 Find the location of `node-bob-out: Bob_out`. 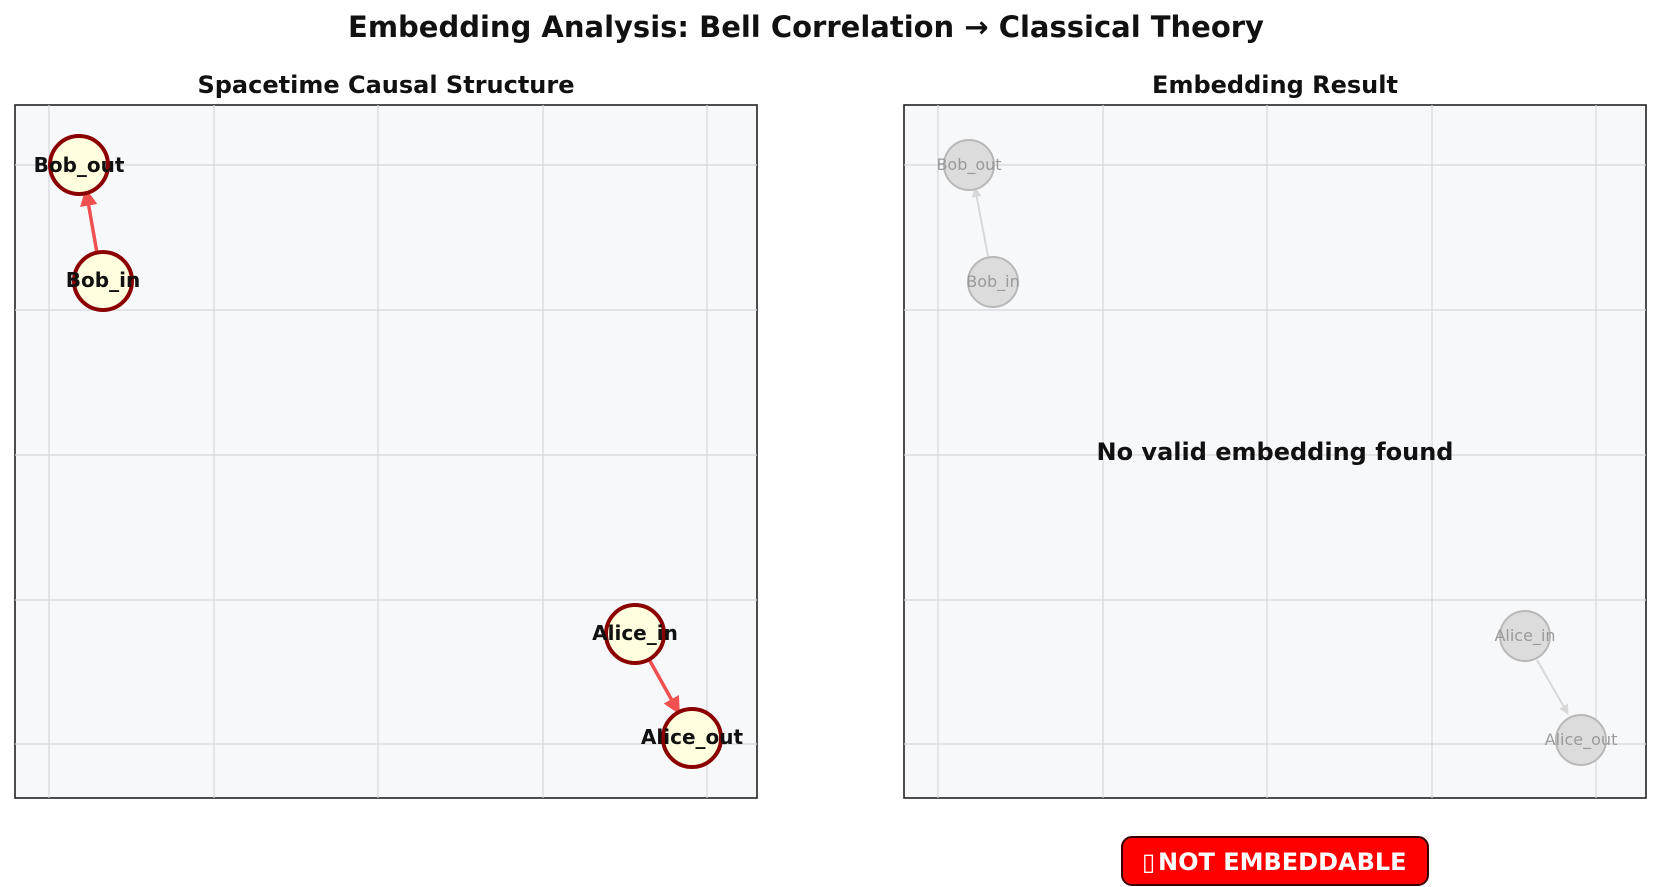

node-bob-out: Bob_out is located at coordinates (79, 165).